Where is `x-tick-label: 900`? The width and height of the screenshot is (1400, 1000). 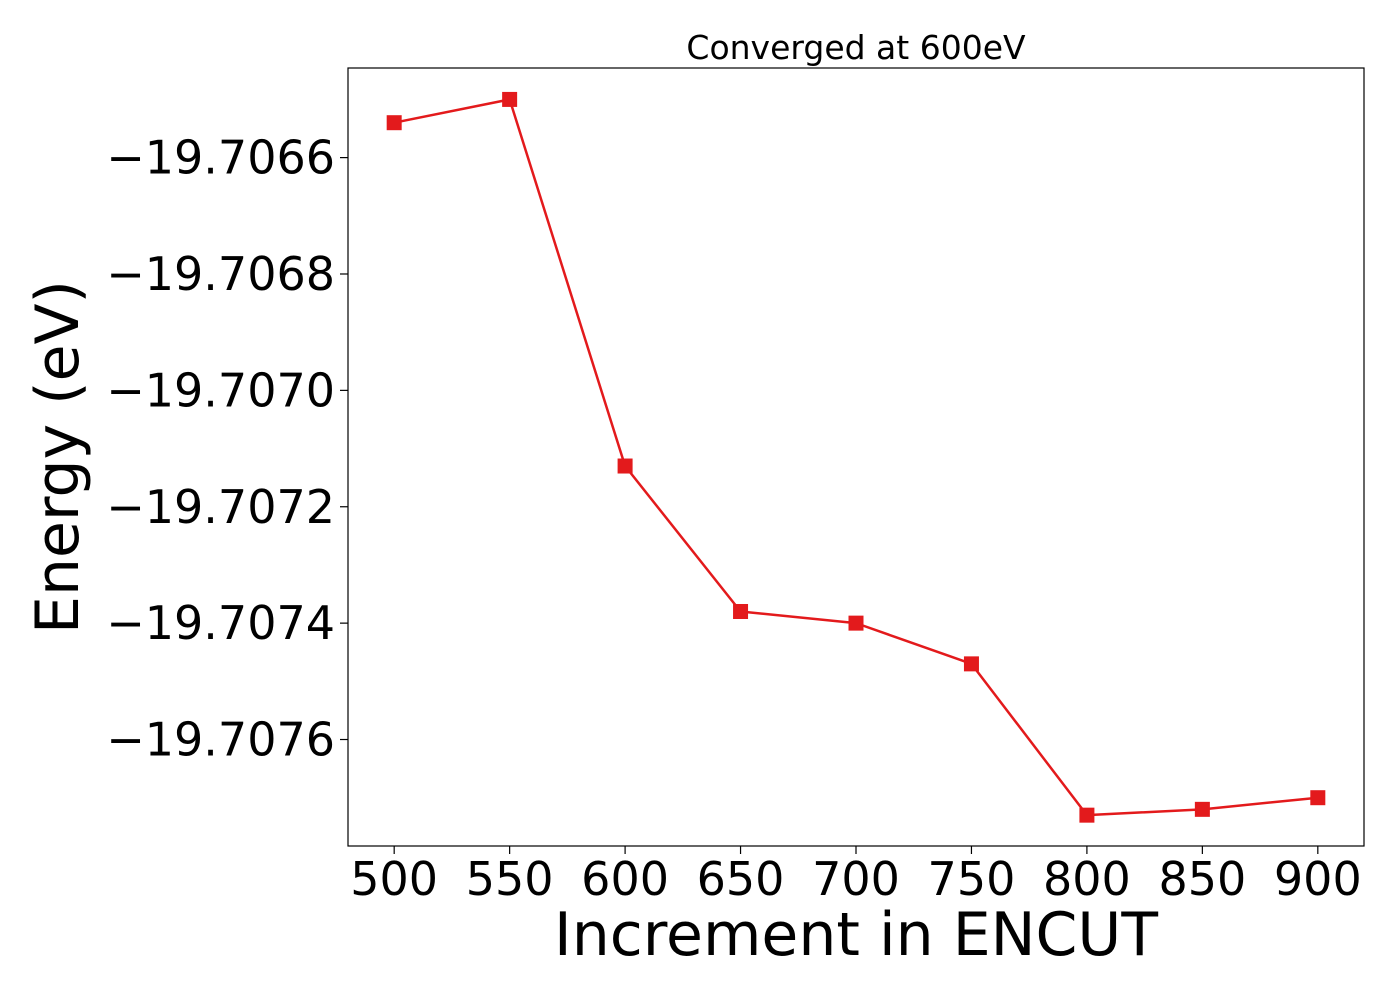 x-tick-label: 900 is located at coordinates (1318, 879).